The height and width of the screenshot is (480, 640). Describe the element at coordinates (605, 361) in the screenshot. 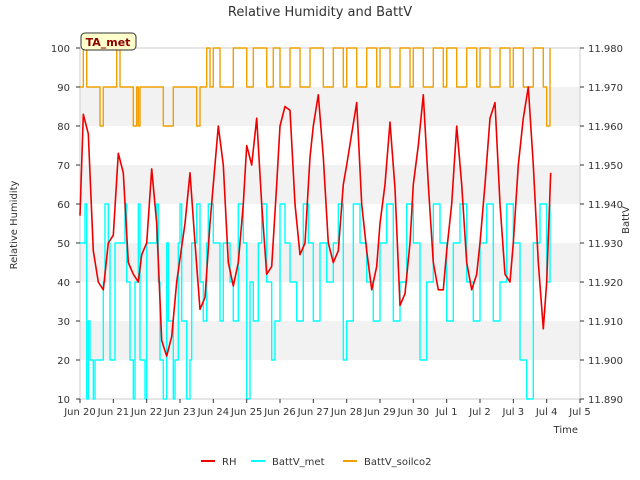

I see `y2-tick-label: 11.900` at that location.